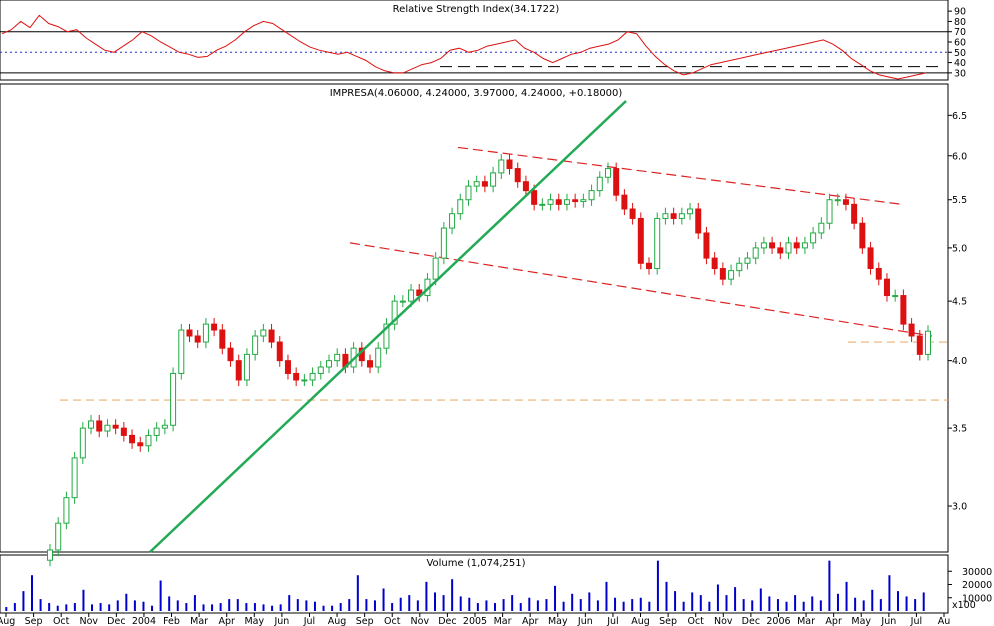  Describe the element at coordinates (977, 572) in the screenshot. I see `volume-tick-label: 30000` at that location.